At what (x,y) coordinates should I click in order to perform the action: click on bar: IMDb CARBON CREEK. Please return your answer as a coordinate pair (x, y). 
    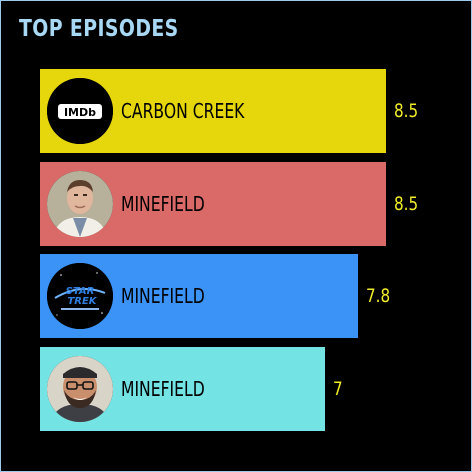
    Looking at the image, I should click on (213, 111).